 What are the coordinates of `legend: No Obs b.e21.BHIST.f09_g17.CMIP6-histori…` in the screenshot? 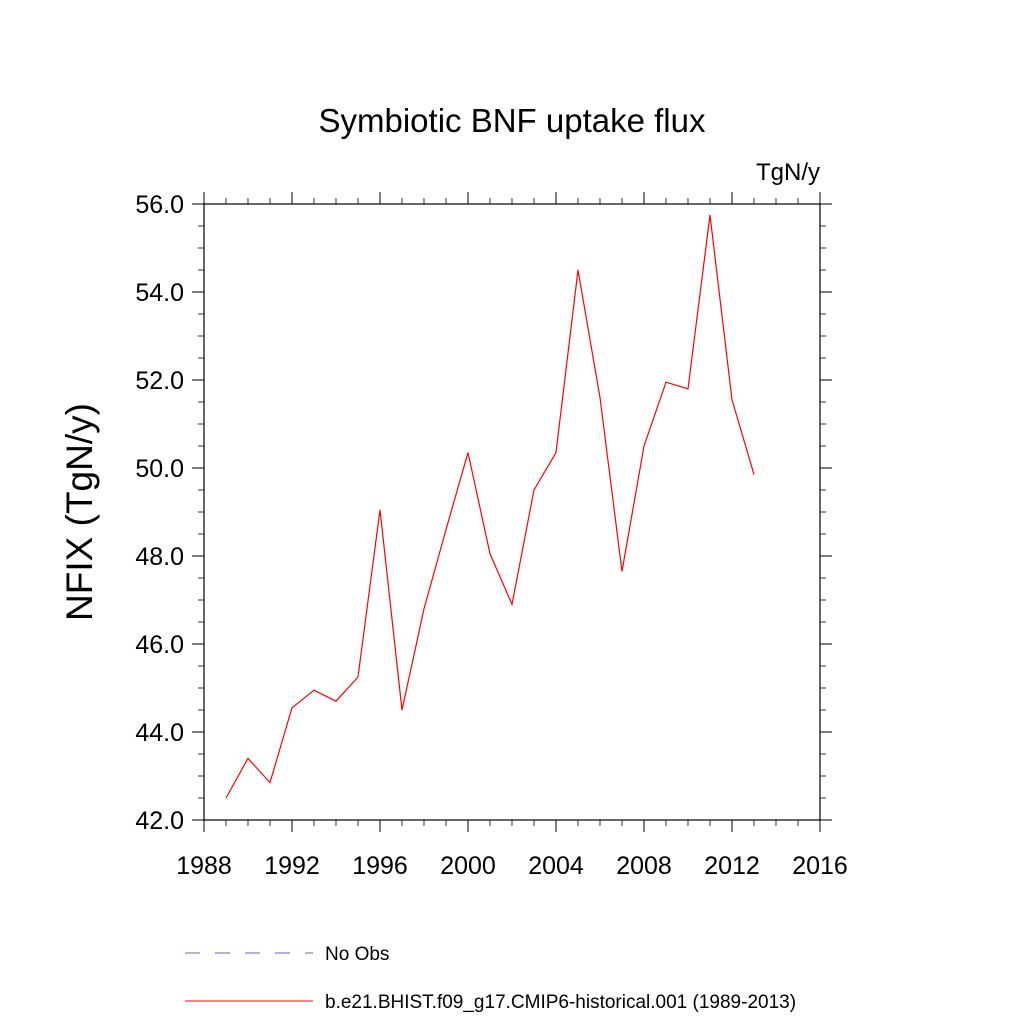 It's located at (490, 978).